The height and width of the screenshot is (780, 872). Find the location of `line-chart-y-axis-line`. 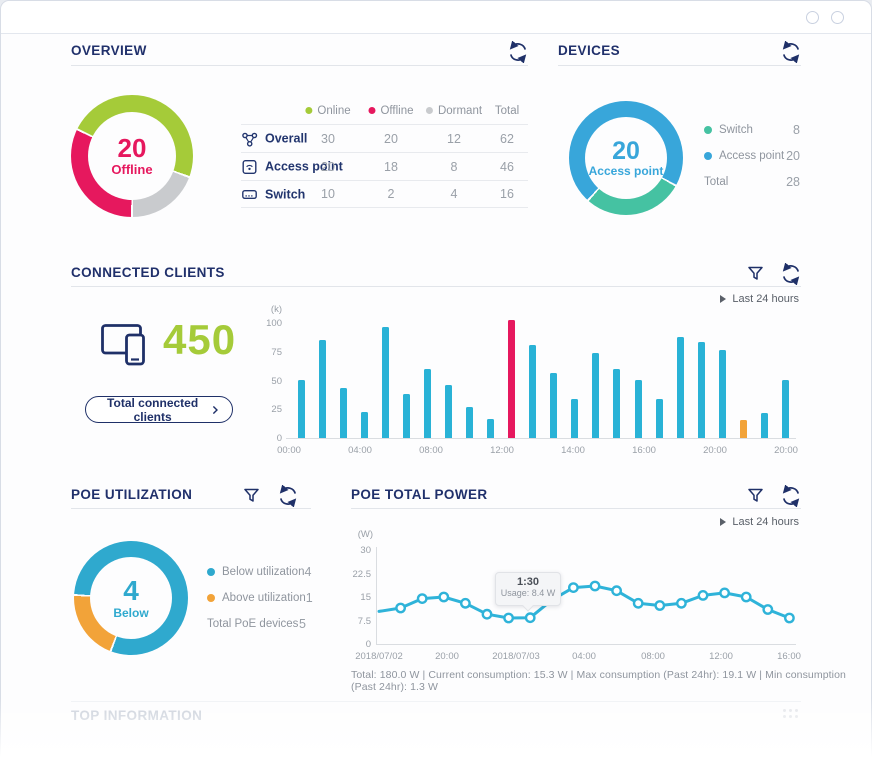

line-chart-y-axis-line is located at coordinates (376, 595).